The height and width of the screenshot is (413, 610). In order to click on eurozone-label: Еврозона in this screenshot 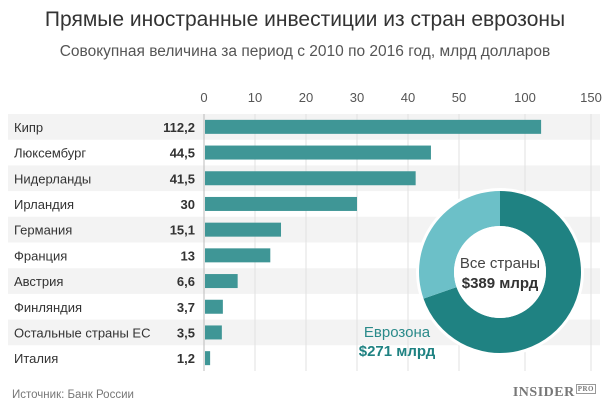, I will do `click(397, 332)`.